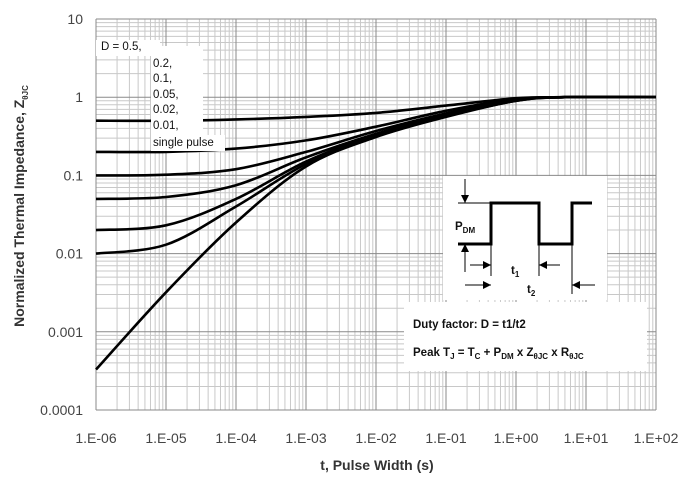 The height and width of the screenshot is (477, 683). What do you see at coordinates (465, 199) in the screenshot?
I see `pdm-arrowhead-down` at bounding box center [465, 199].